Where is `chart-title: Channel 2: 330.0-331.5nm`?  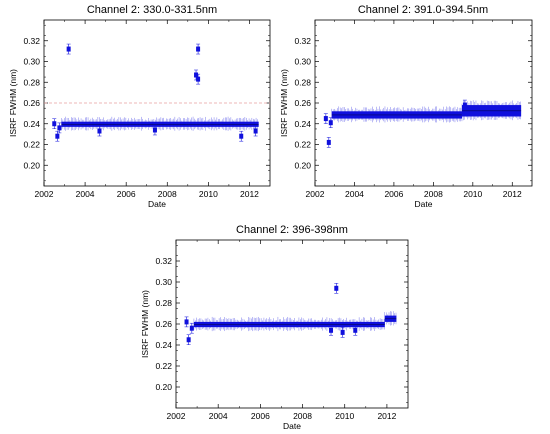
chart-title: Channel 2: 330.0-331.5nm is located at coordinates (152, 10).